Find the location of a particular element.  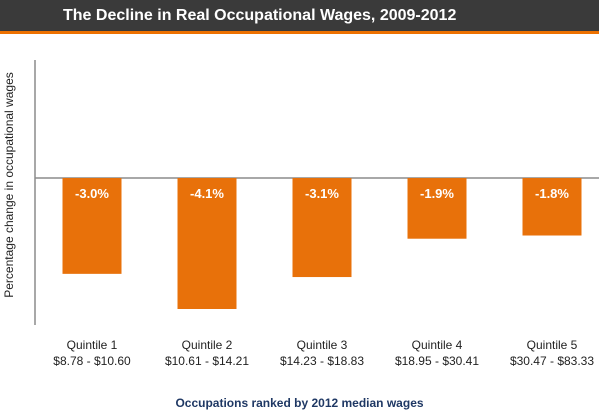

data-label-2: -4.1% is located at coordinates (207, 193).